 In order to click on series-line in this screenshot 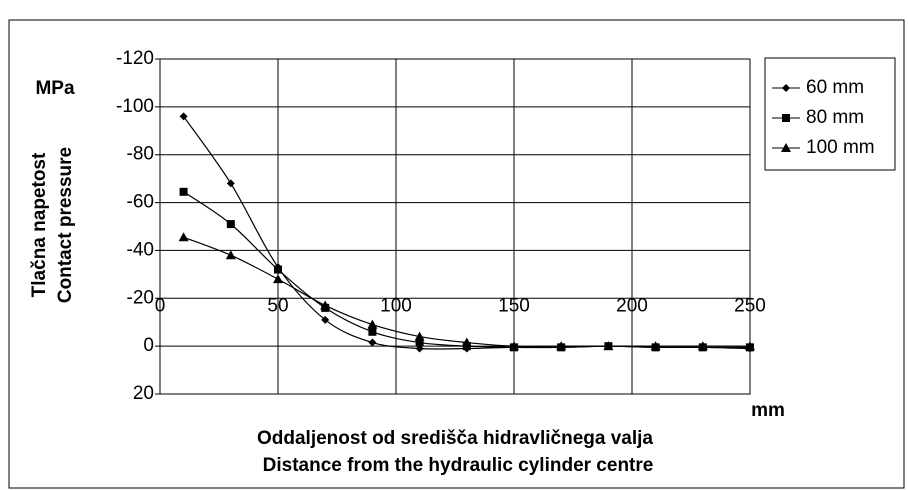, I will do `click(466, 292)`.